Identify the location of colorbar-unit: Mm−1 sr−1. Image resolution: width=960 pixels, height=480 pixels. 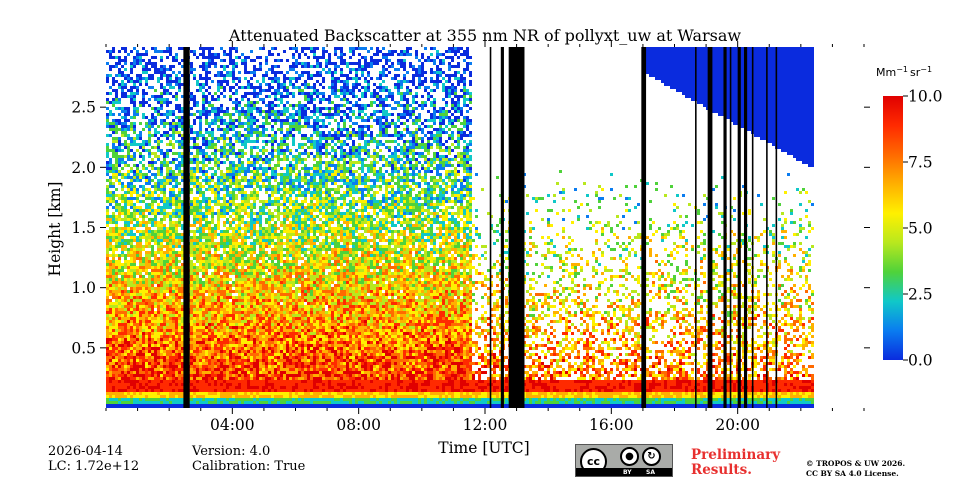
(904, 72).